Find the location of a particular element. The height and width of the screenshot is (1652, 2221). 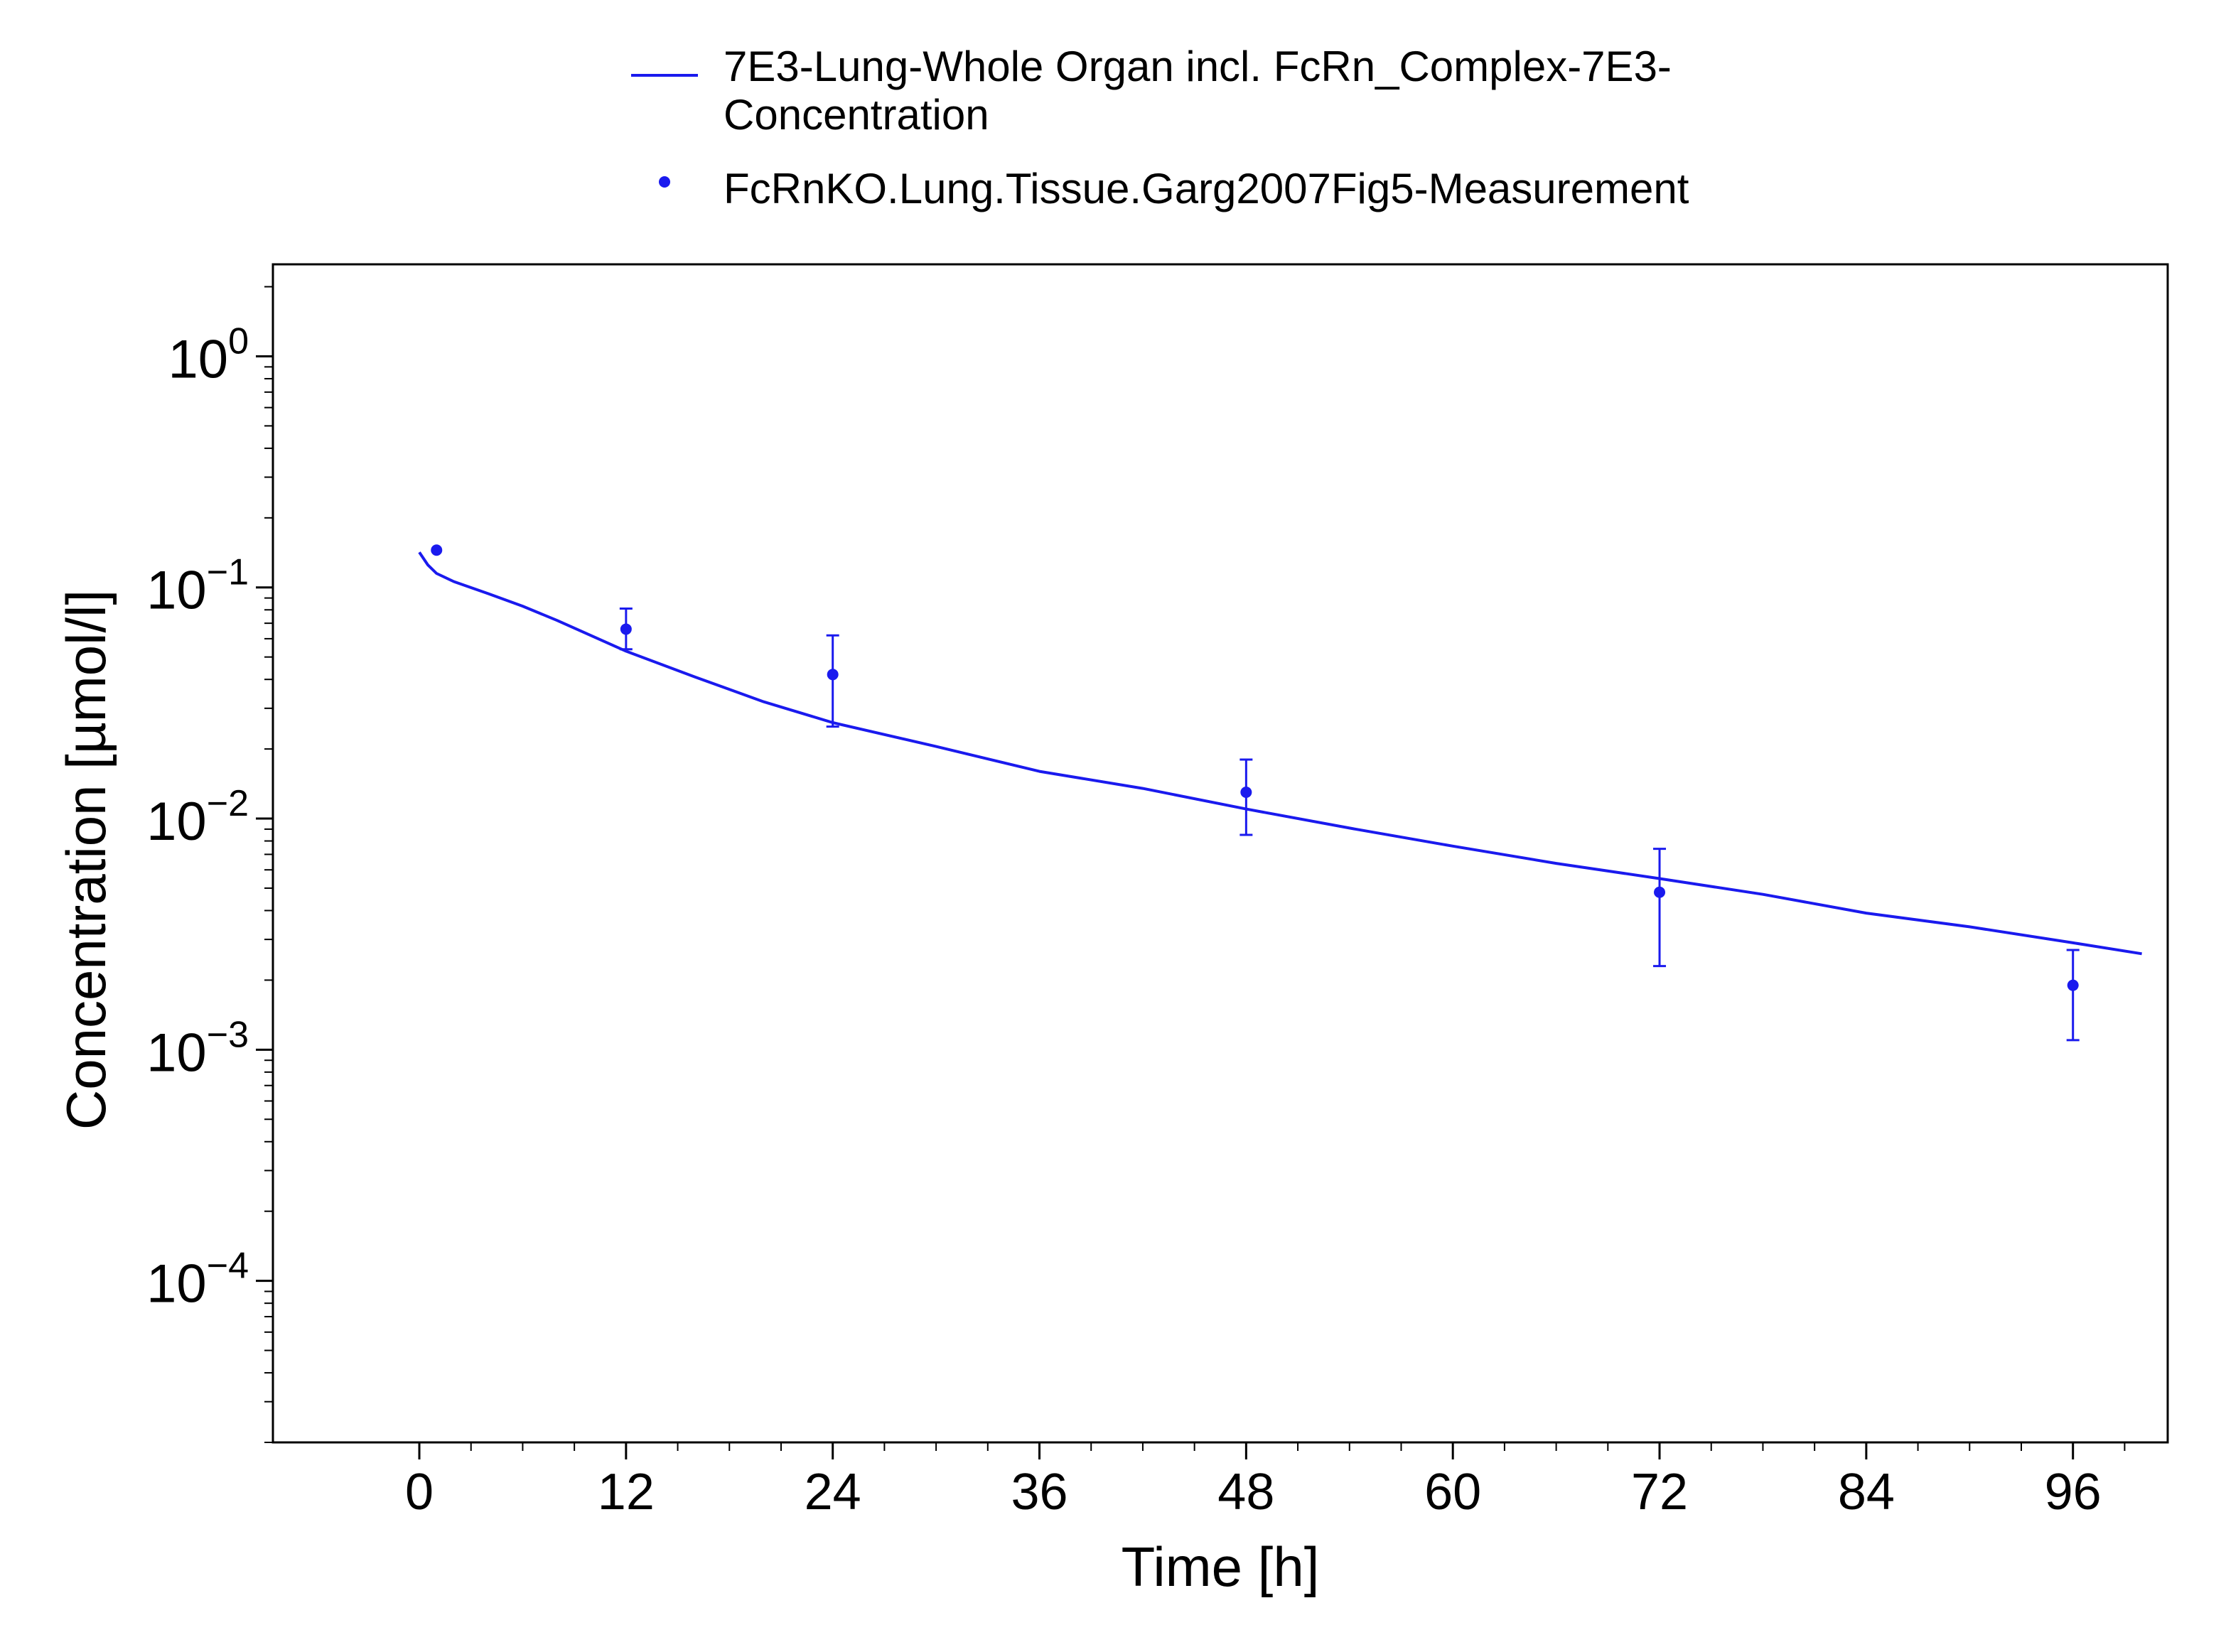

x-axis: 0 12 24 36 48 60 72 84 96 is located at coordinates (1265, 1482).